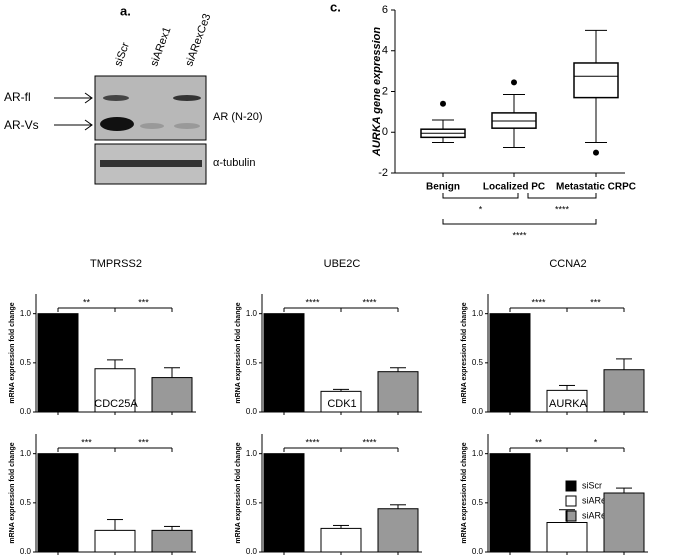 The height and width of the screenshot is (558, 685). What do you see at coordinates (592, 485) in the screenshot?
I see `legend-label: siScr` at bounding box center [592, 485].